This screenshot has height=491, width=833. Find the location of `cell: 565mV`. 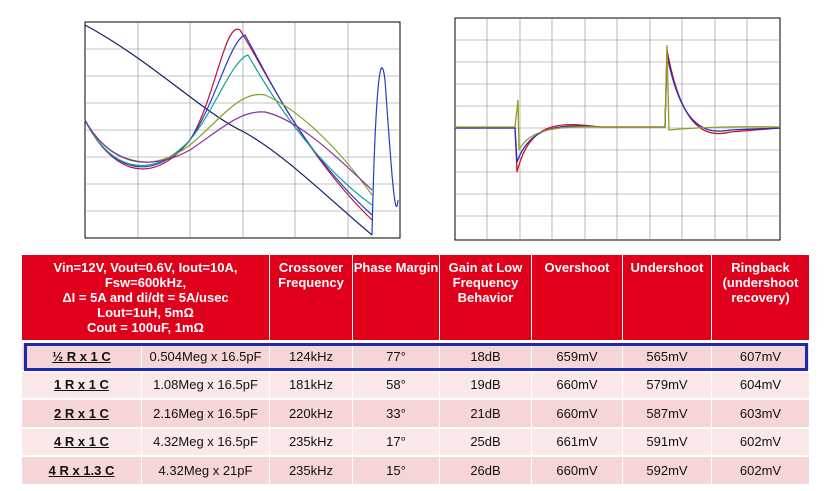

cell: 565mV is located at coordinates (667, 357).